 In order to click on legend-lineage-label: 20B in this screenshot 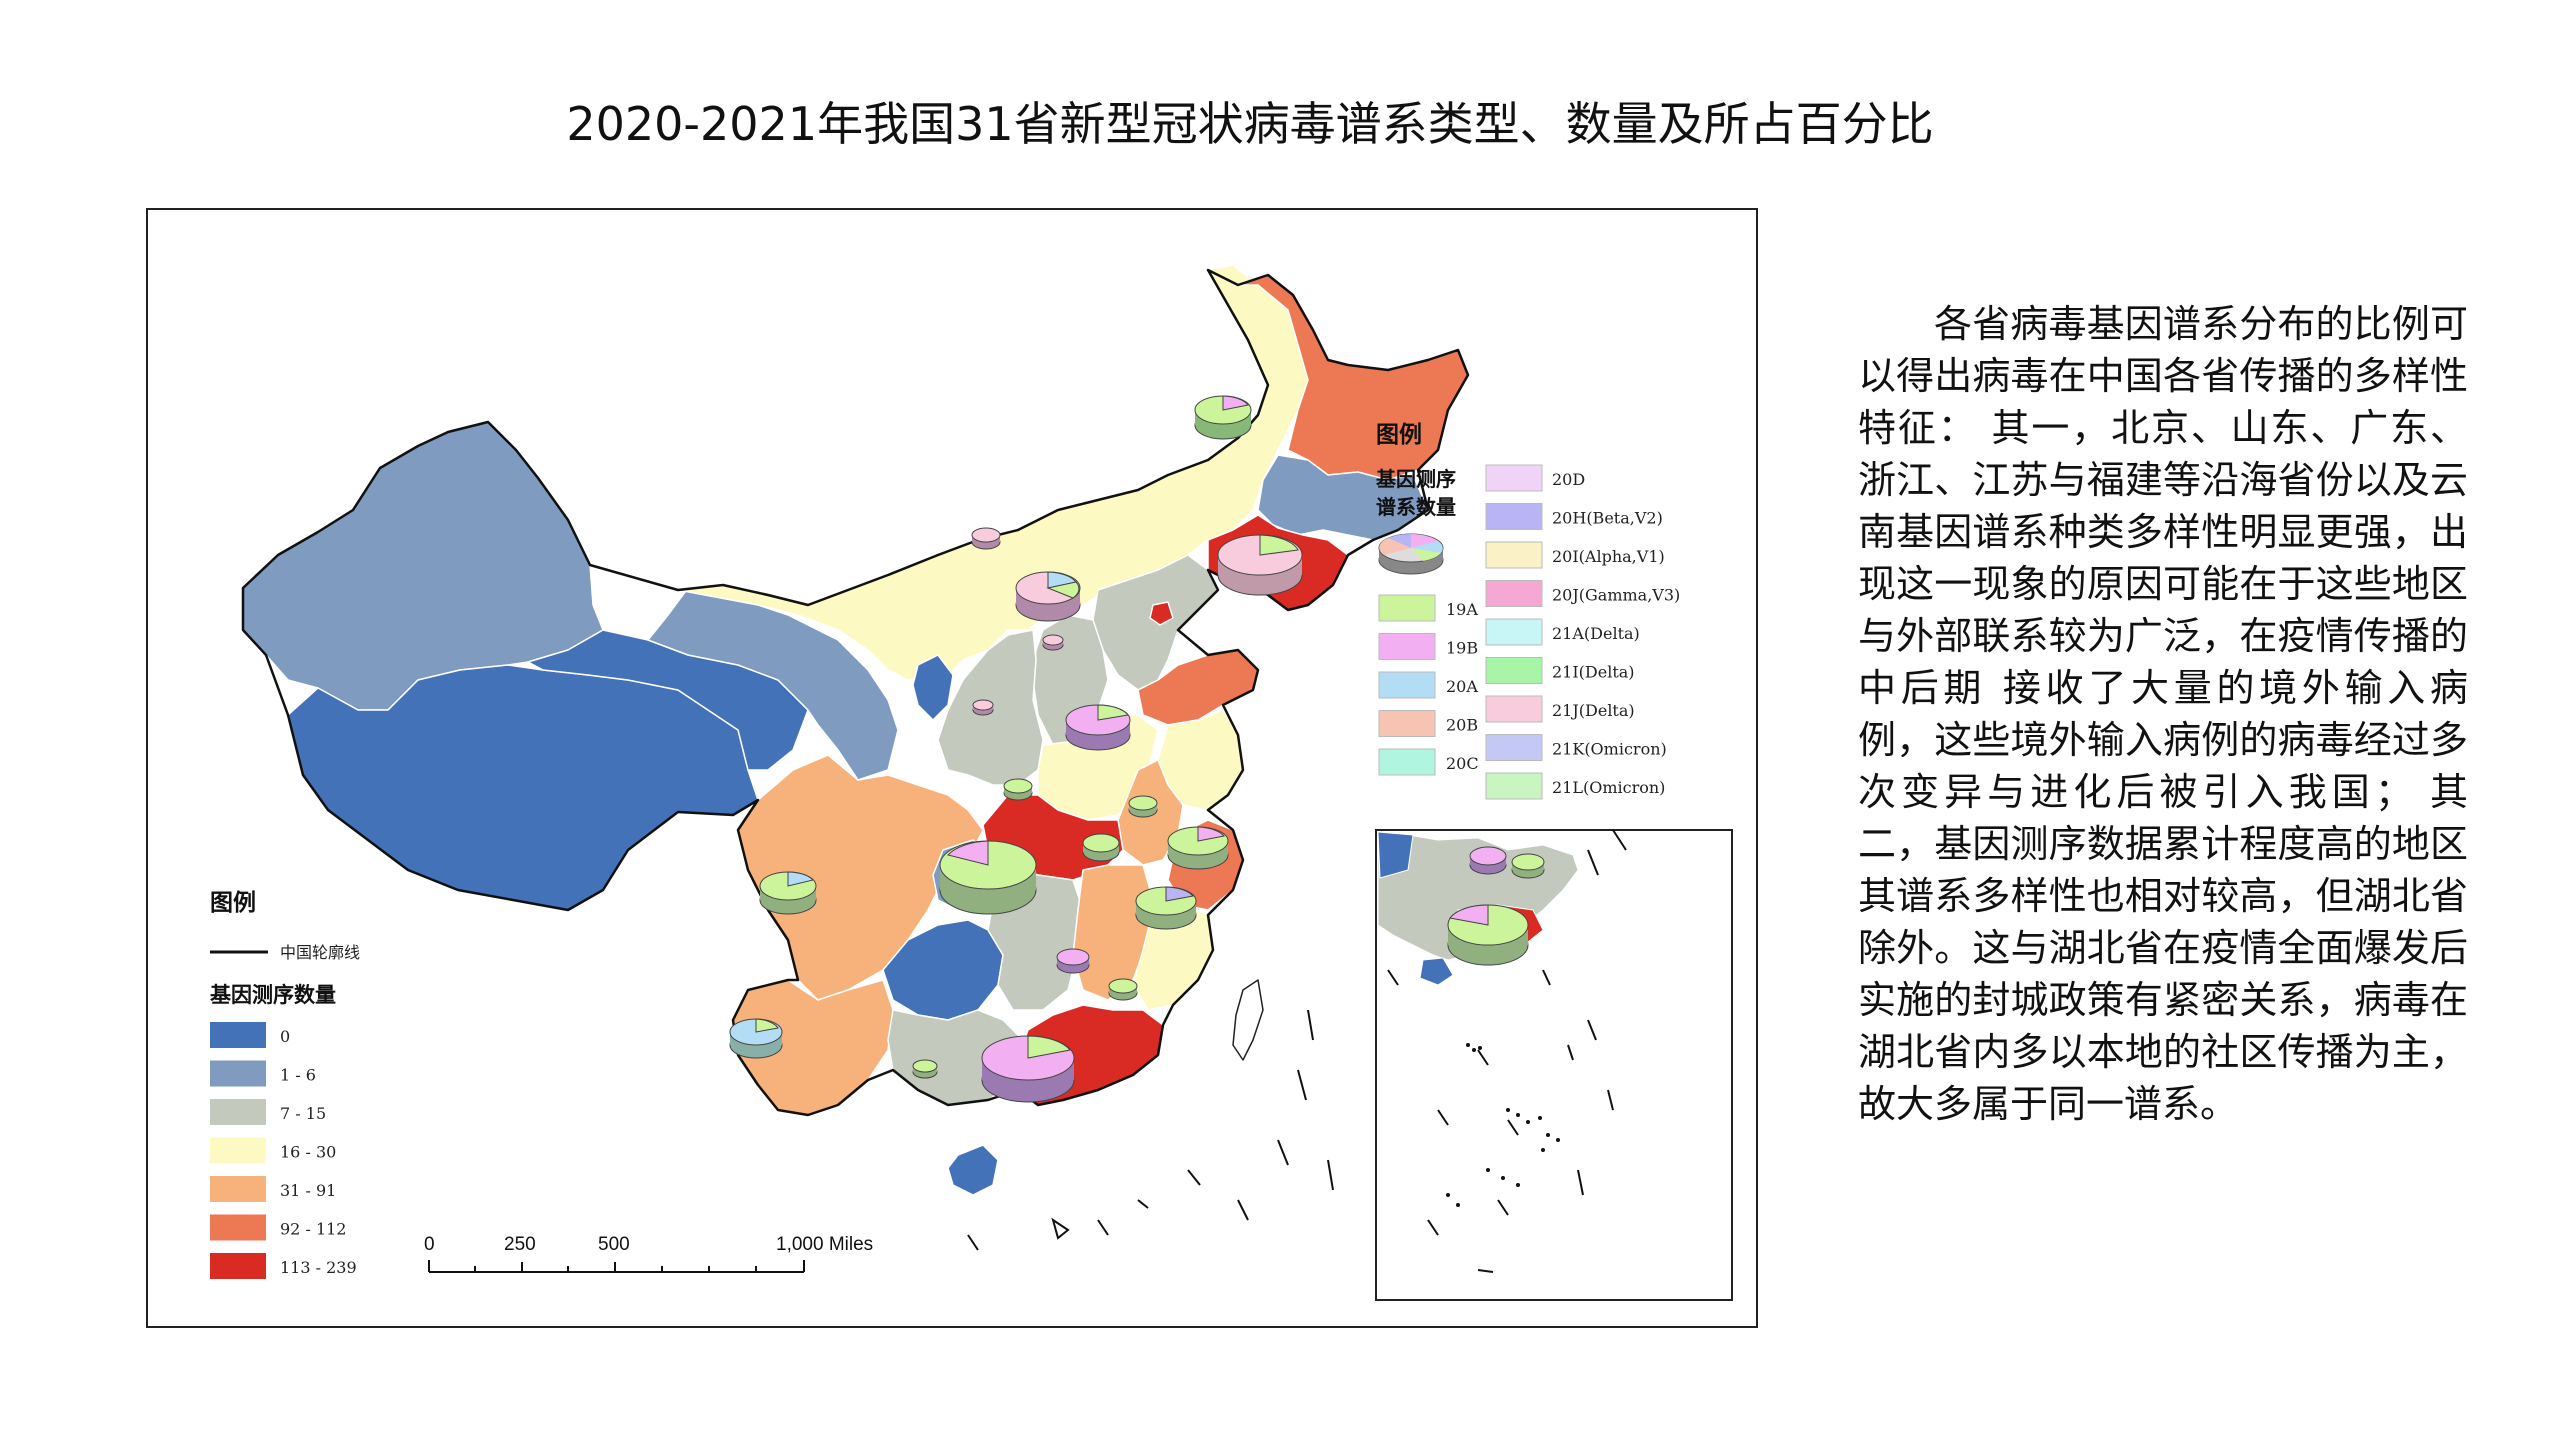, I will do `click(1462, 725)`.